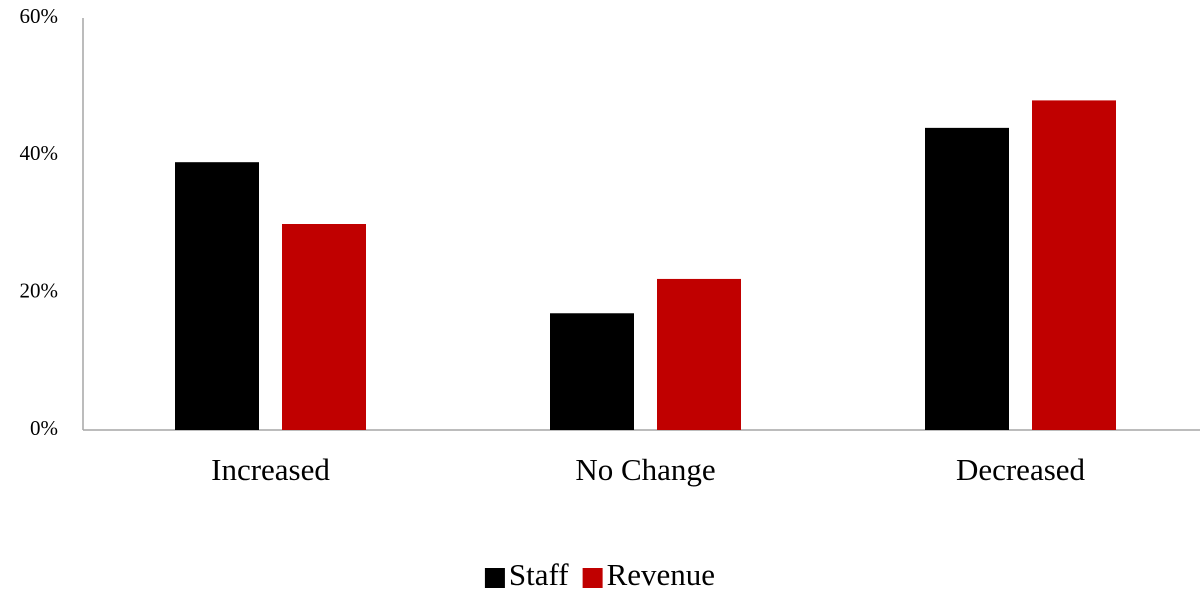 This screenshot has width=1202, height=595. I want to click on x-tick-label: Decreased, so click(1021, 469).